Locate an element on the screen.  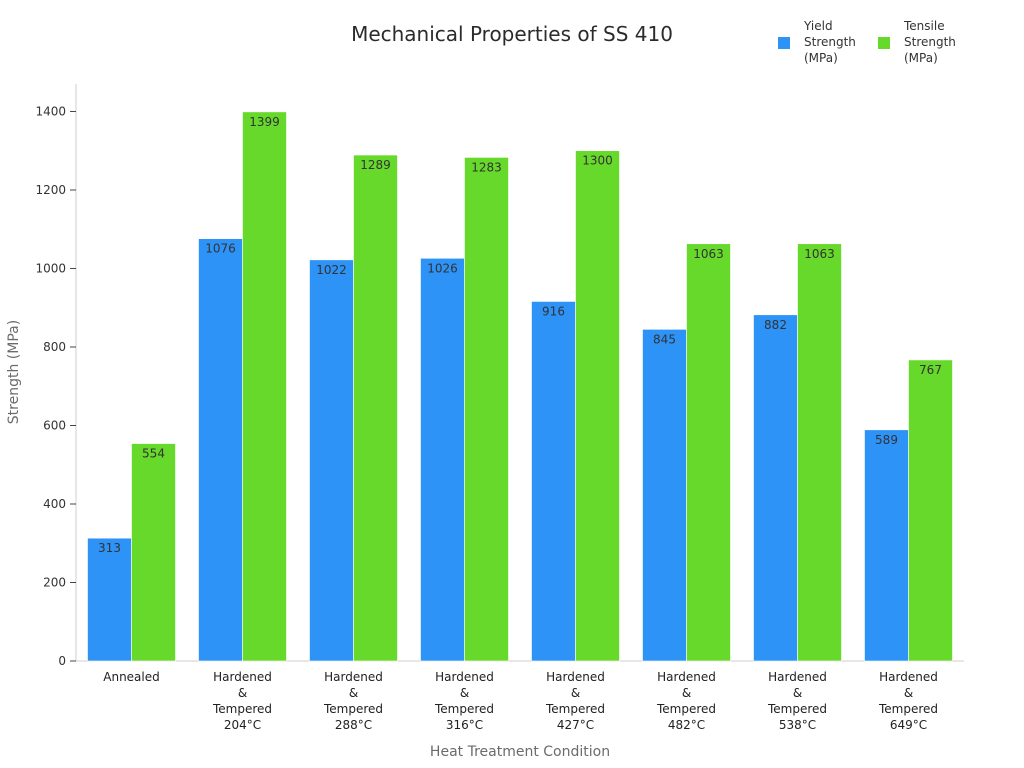
x-tick-label: Hardened & Tempered 482°C is located at coordinates (686, 701).